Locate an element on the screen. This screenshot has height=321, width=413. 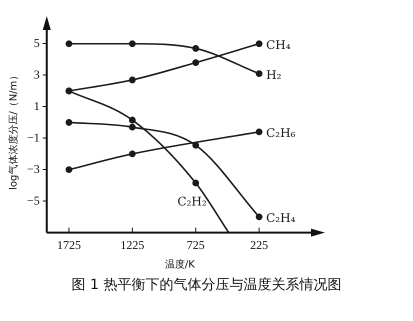
series-label: C₂H₄ is located at coordinates (281, 217).